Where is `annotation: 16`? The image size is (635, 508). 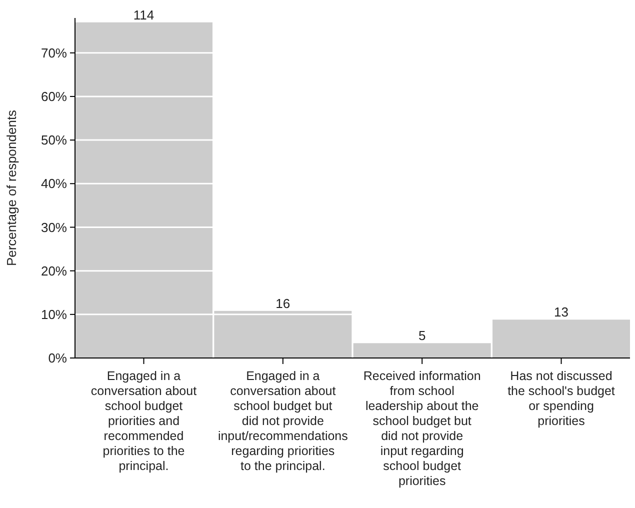
annotation: 16 is located at coordinates (283, 303).